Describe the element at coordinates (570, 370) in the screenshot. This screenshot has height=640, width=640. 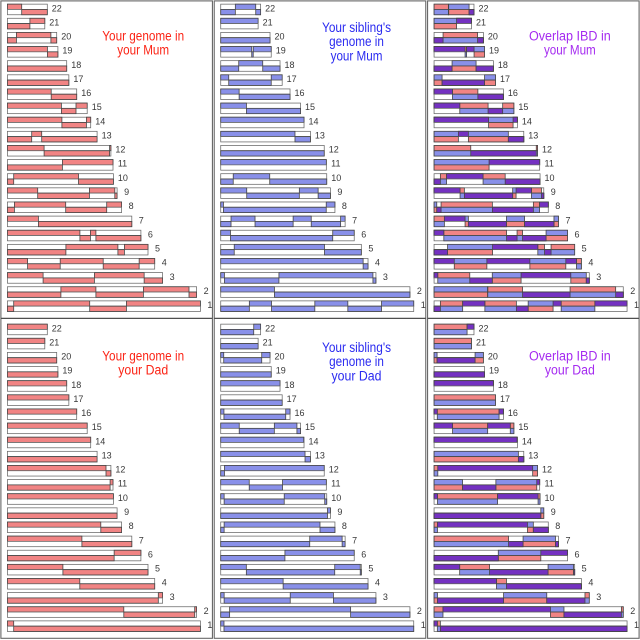
I see `svg-text: your Dad` at that location.